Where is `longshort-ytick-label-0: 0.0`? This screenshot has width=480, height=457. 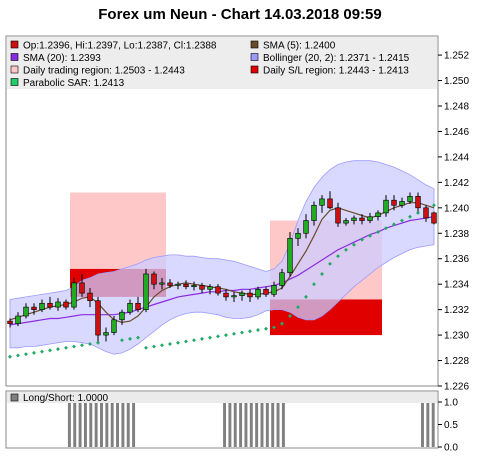 longshort-ytick-label-0: 0.0 is located at coordinates (451, 448).